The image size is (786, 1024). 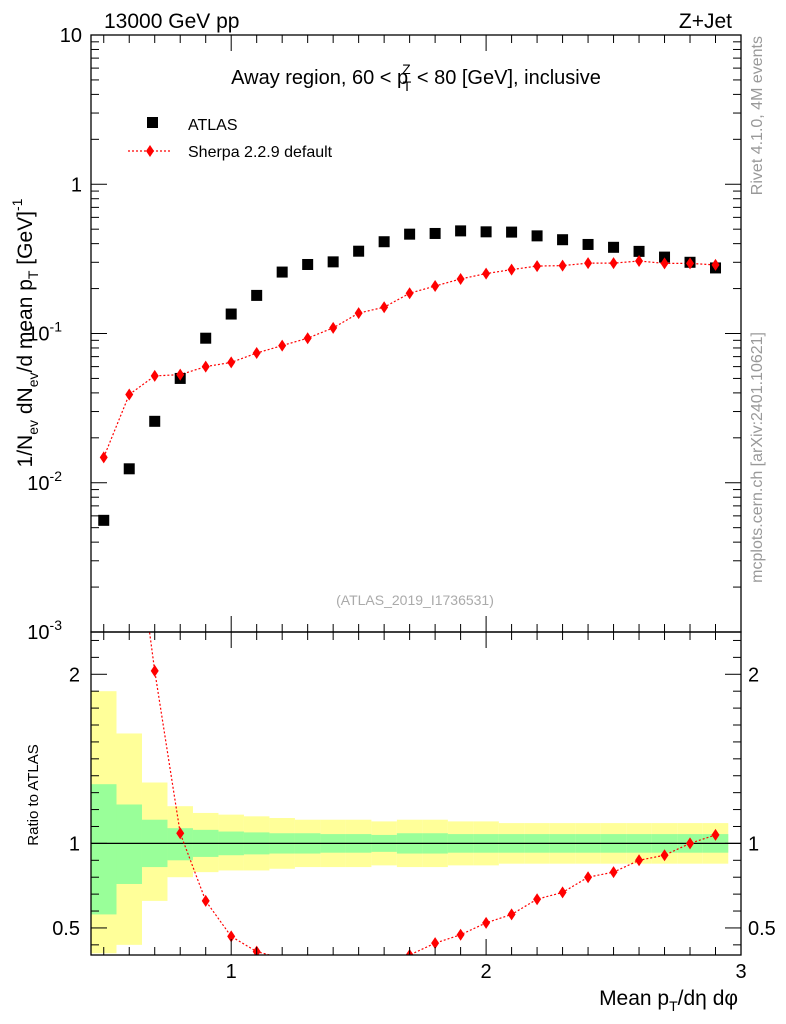 What do you see at coordinates (76, 185) in the screenshot?
I see `y-tick-label: 1` at bounding box center [76, 185].